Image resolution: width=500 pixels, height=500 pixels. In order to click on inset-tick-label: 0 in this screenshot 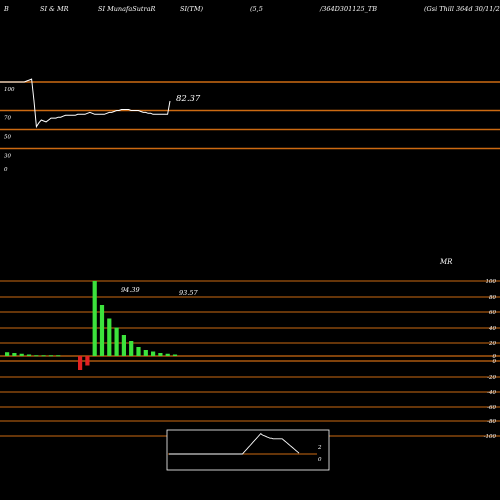, I will do `click(320, 460)`.